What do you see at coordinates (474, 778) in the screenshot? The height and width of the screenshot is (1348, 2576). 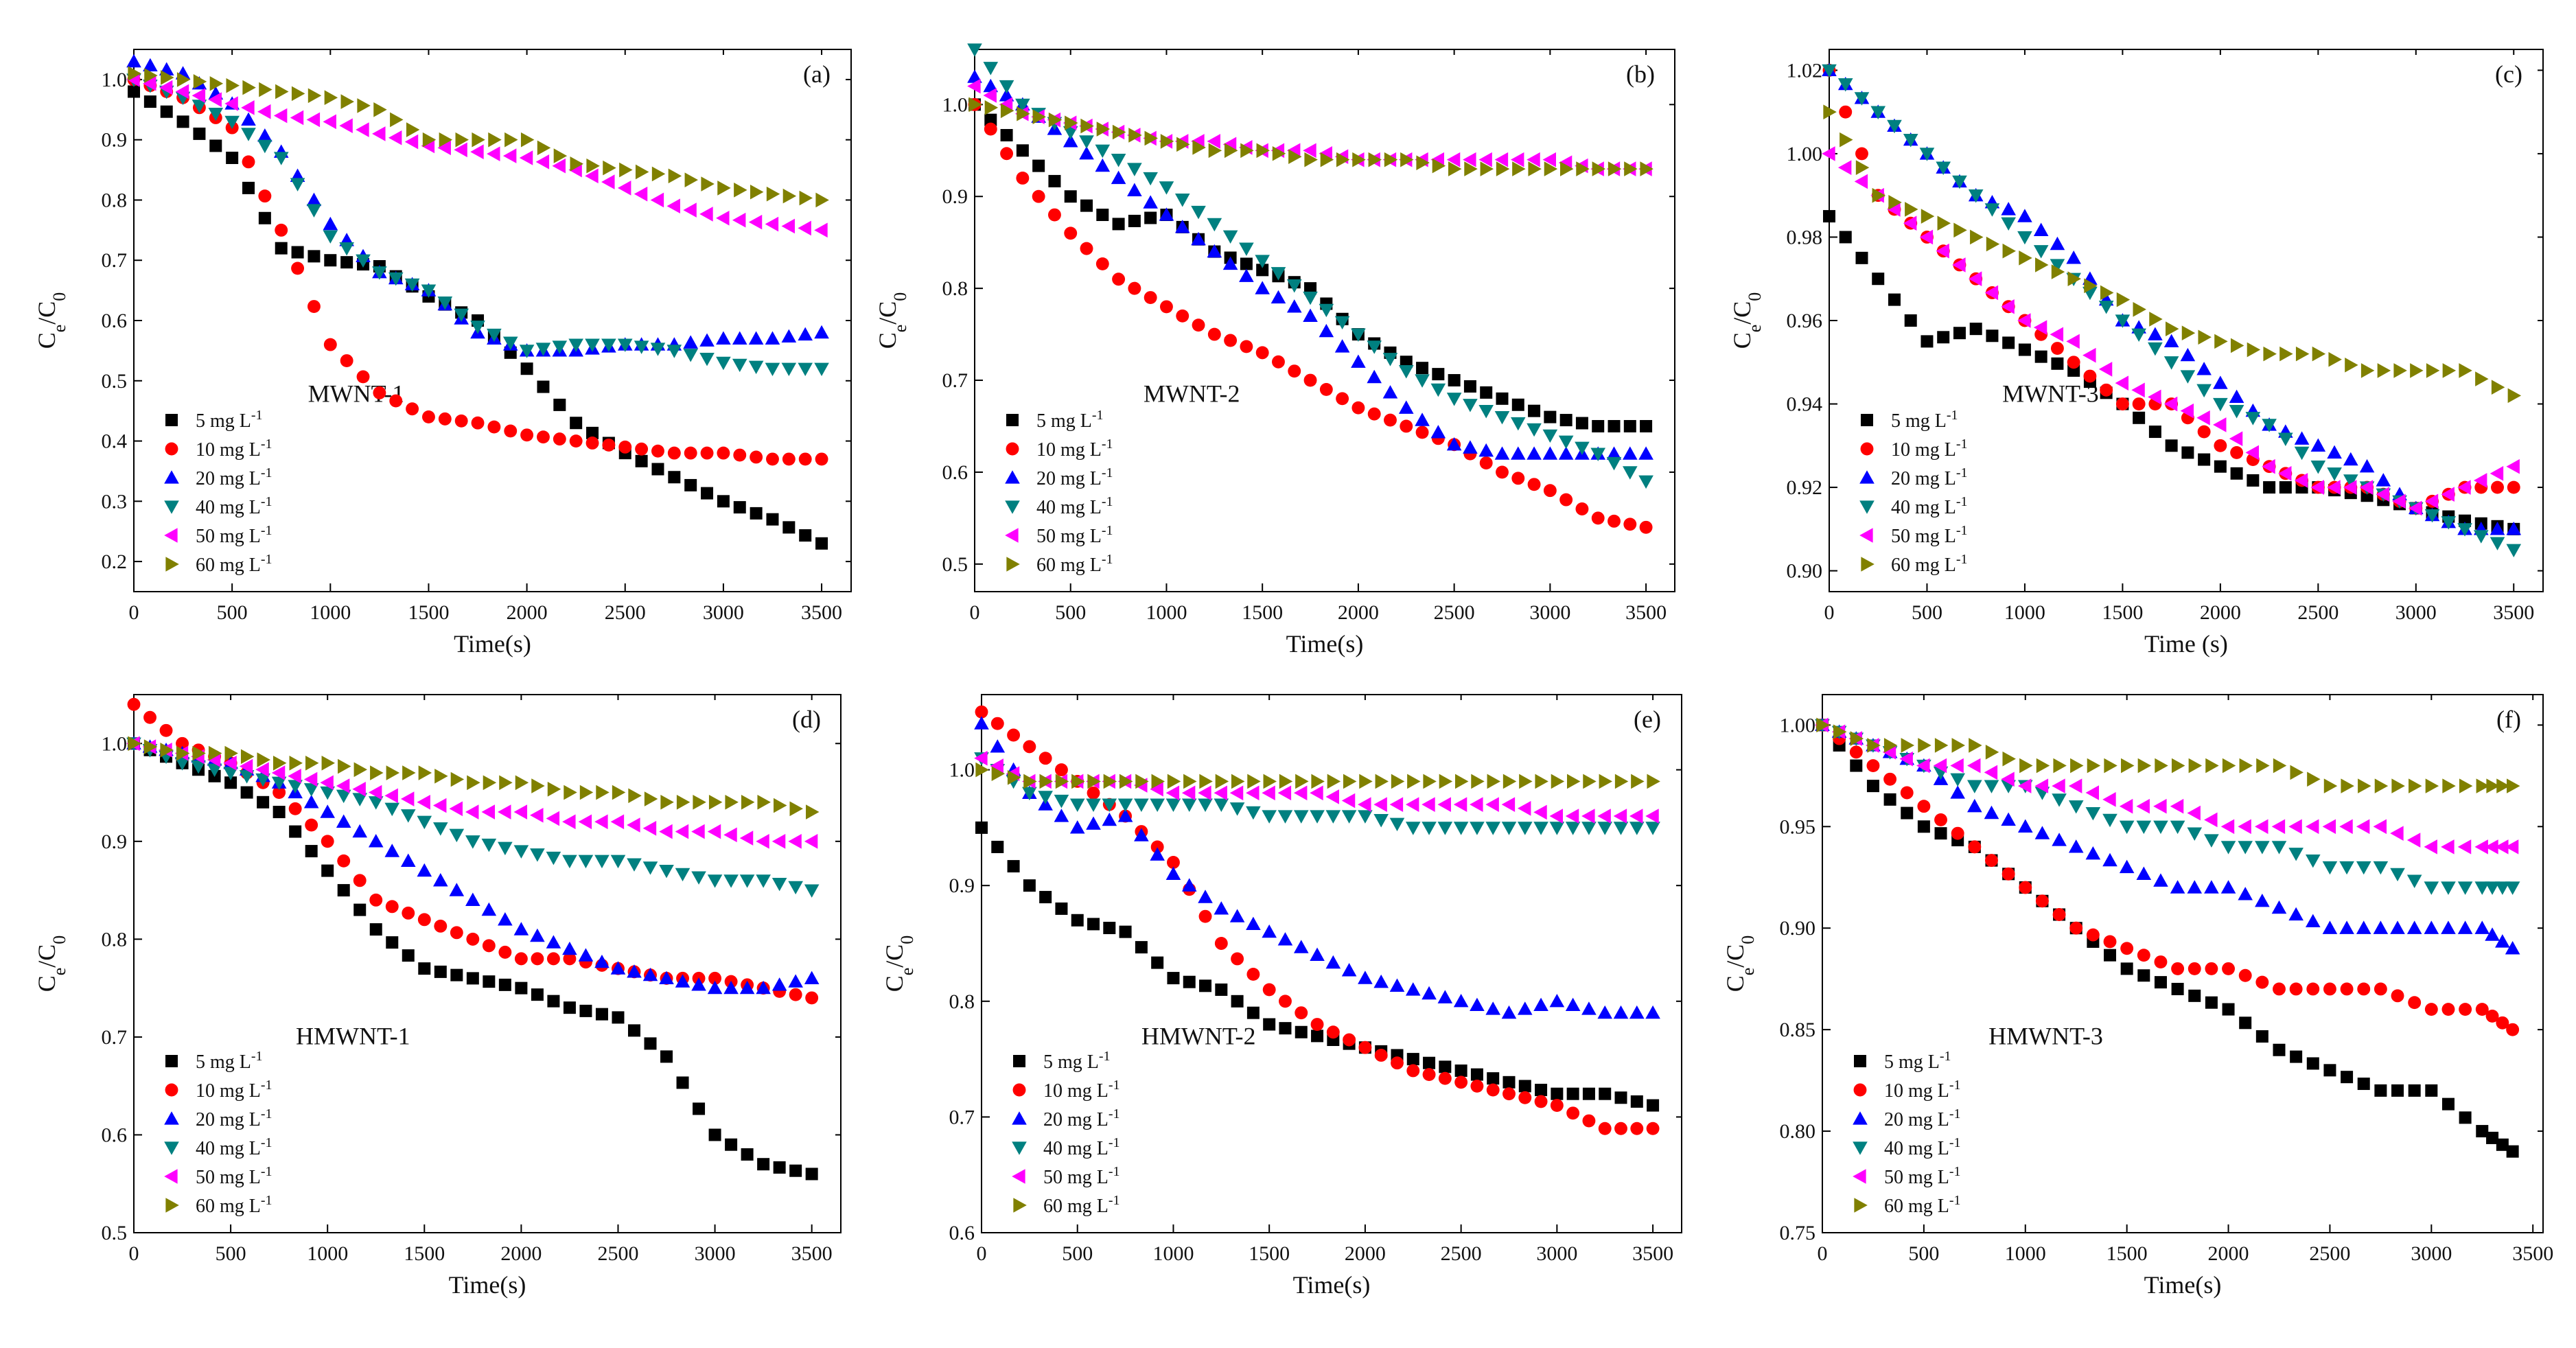 I see `series-60-mg-l` at bounding box center [474, 778].